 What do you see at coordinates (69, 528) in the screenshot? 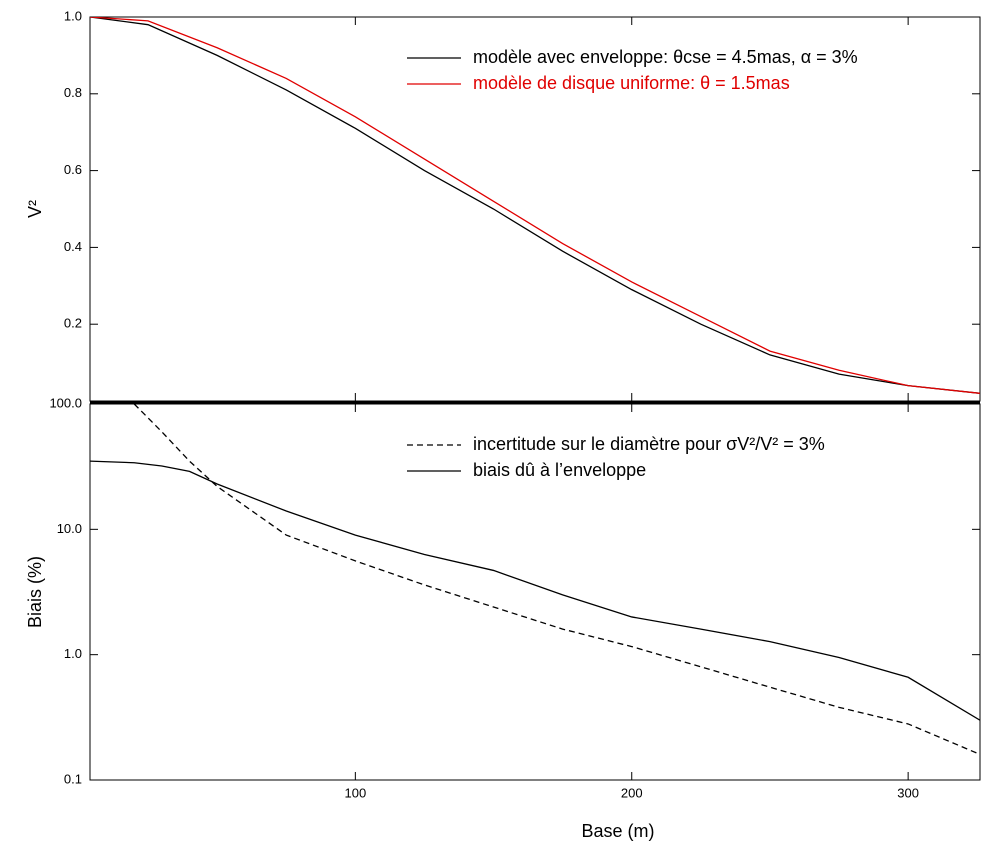
I see `y-tick-label: 10.0` at bounding box center [69, 528].